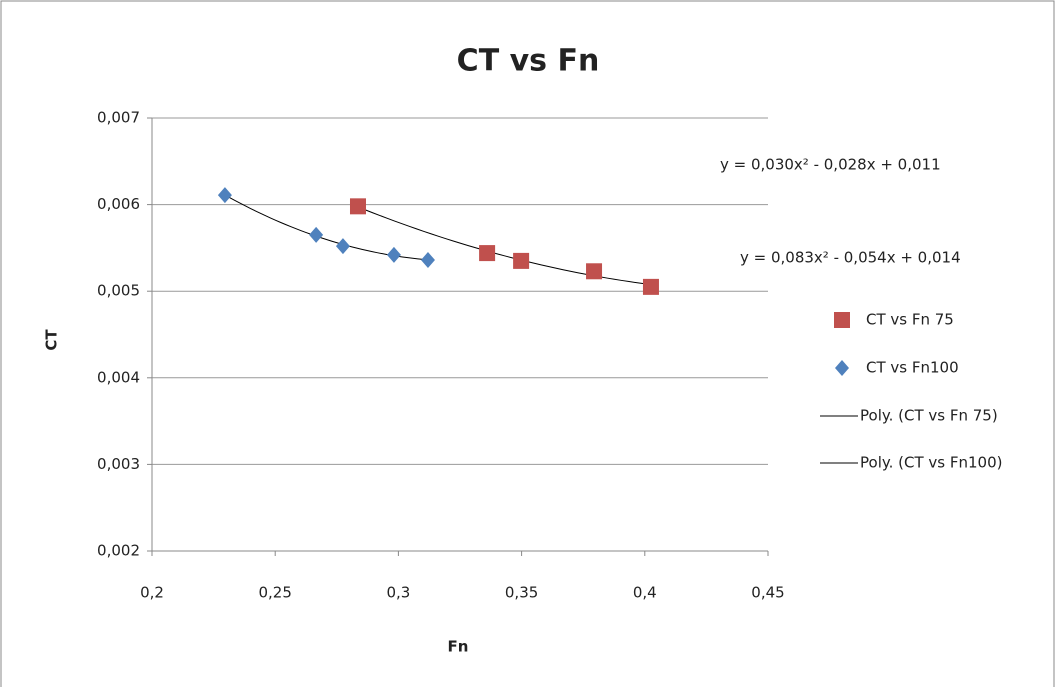  Describe the element at coordinates (118, 464) in the screenshot. I see `y-tick-label: 0,003` at that location.